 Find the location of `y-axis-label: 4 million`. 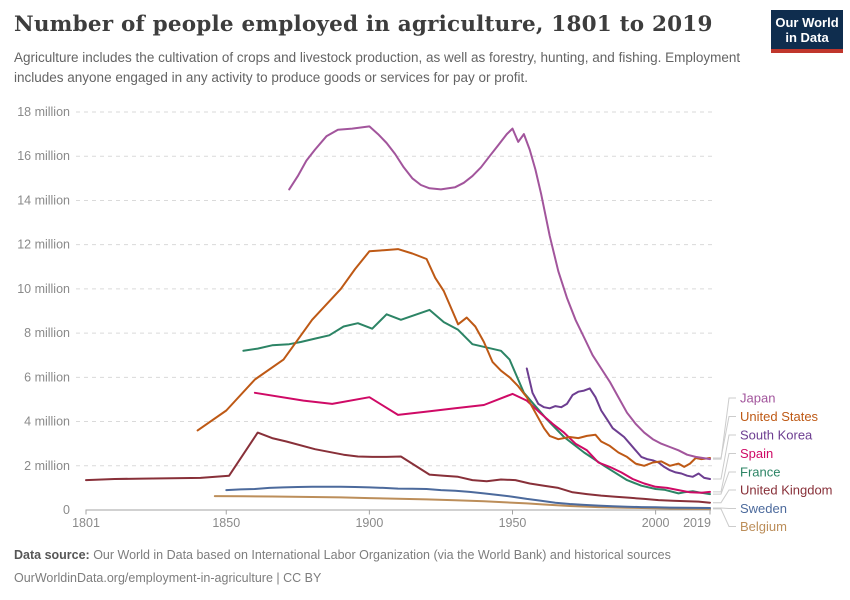

y-axis-label: 4 million is located at coordinates (47, 422).